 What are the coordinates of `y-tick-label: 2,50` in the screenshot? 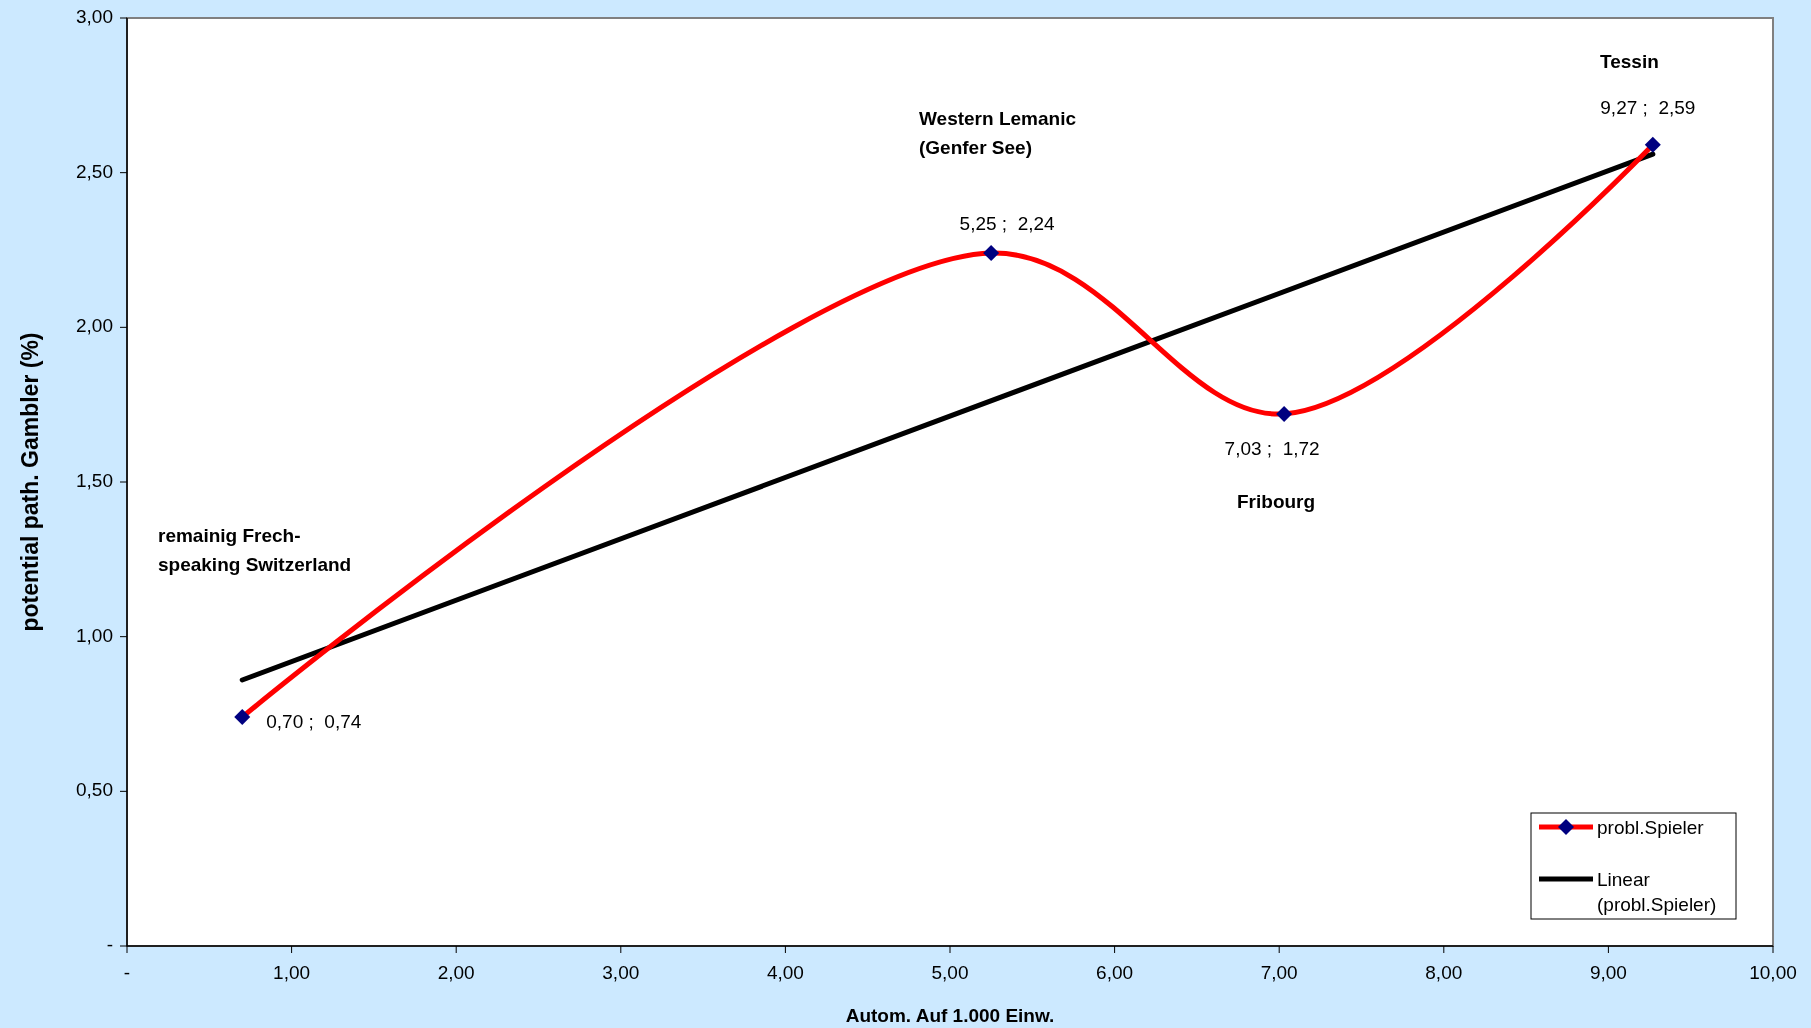 It's located at (94, 171).